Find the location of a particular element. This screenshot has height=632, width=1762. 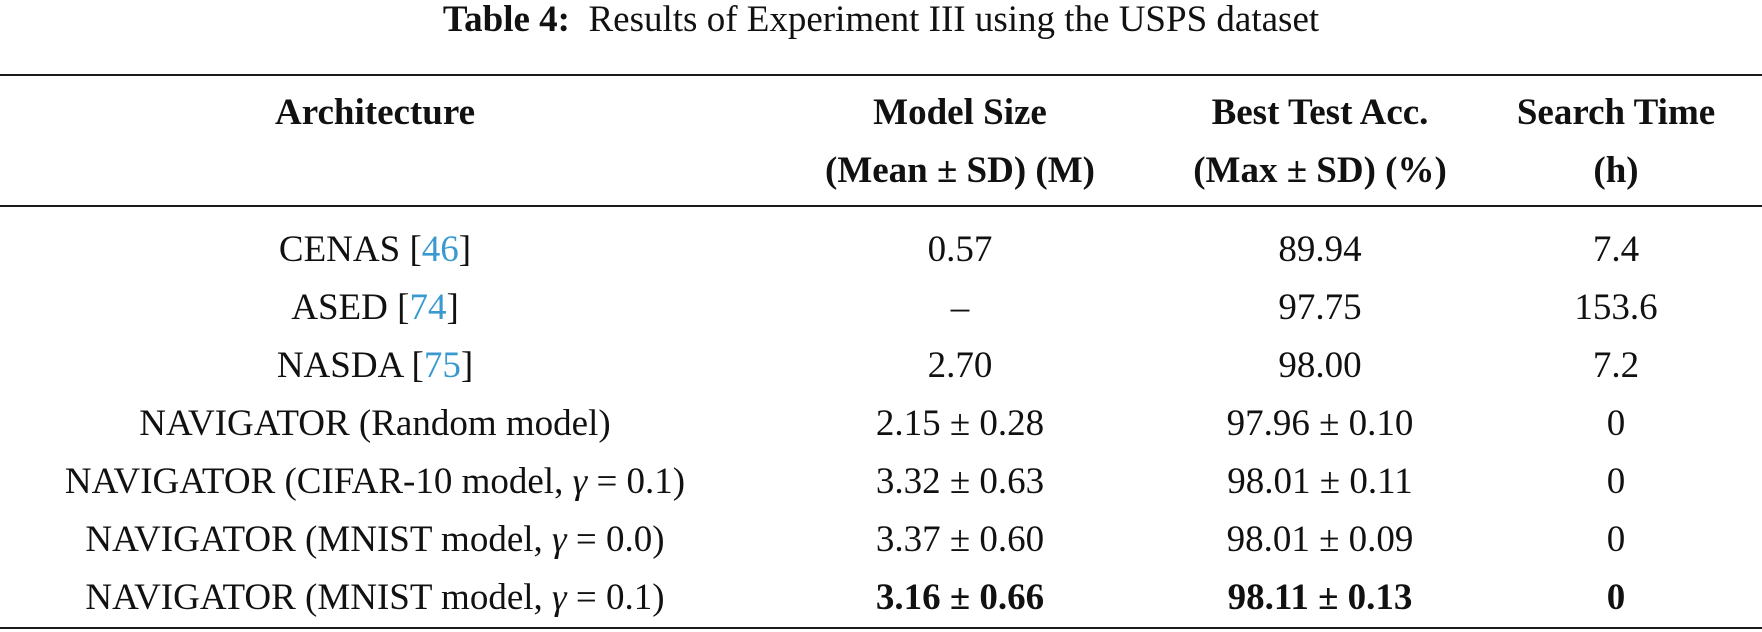

search-time-cell: 7.2 is located at coordinates (1616, 365).